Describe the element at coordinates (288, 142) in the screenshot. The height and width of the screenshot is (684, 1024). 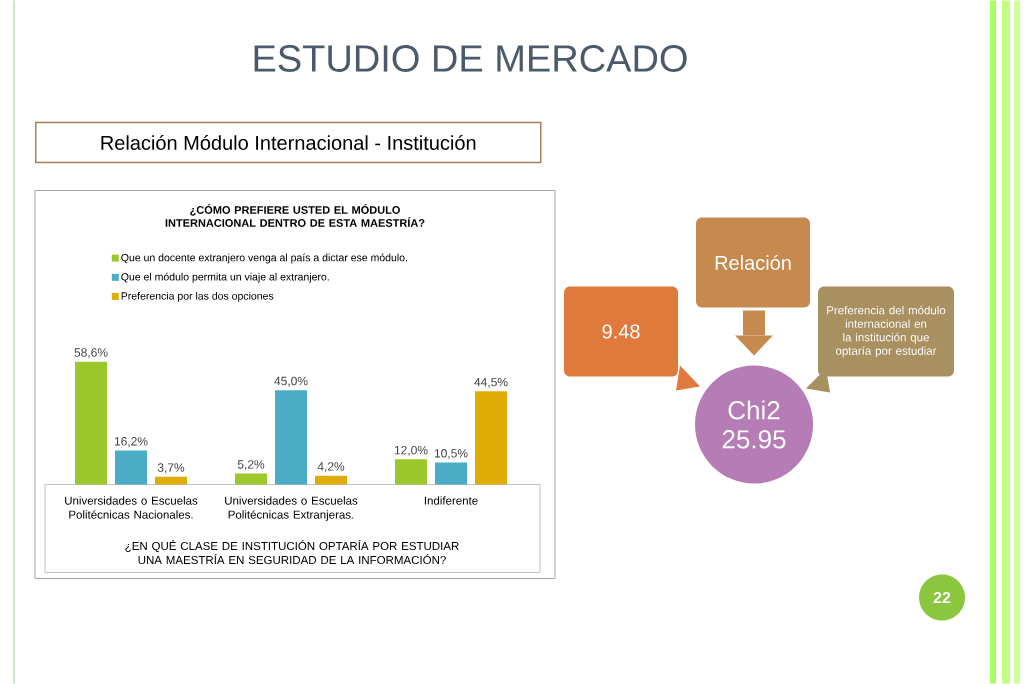
I see `text: Relación Módulo Internacional - Institución` at that location.